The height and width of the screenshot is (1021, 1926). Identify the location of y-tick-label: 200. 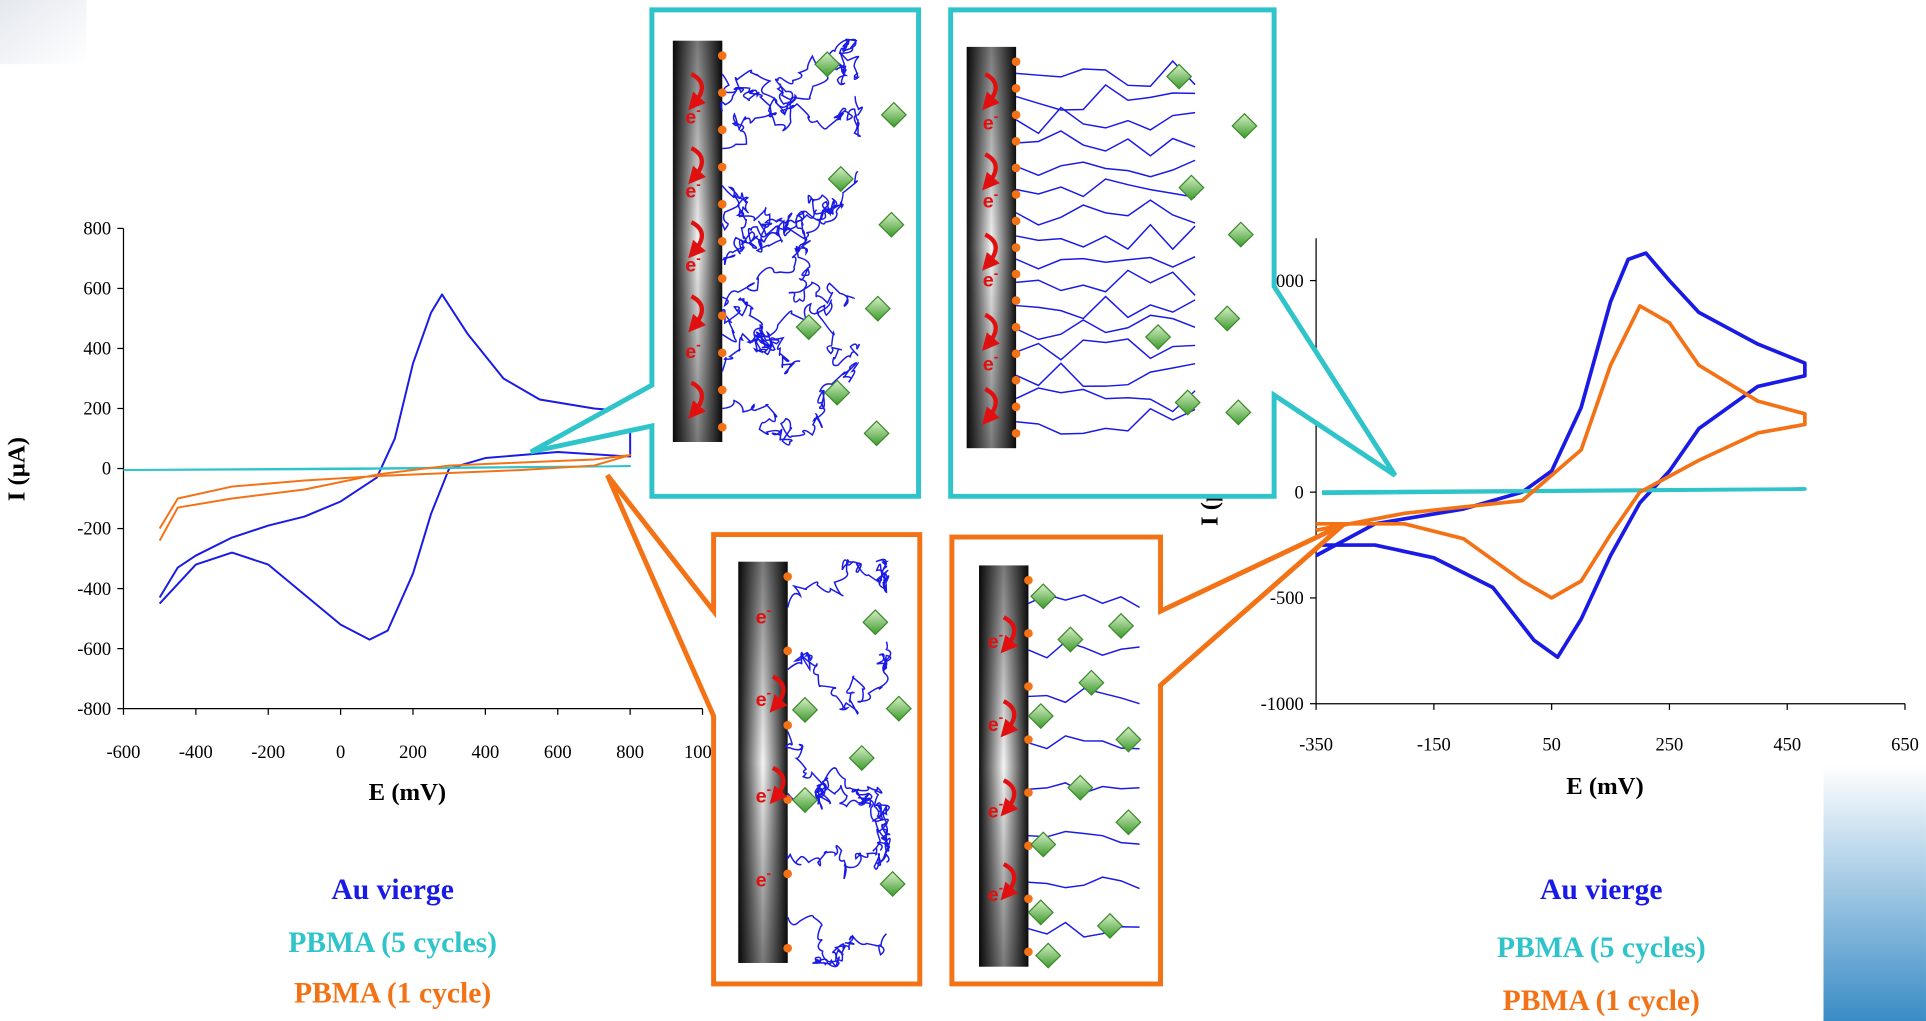
(97, 410).